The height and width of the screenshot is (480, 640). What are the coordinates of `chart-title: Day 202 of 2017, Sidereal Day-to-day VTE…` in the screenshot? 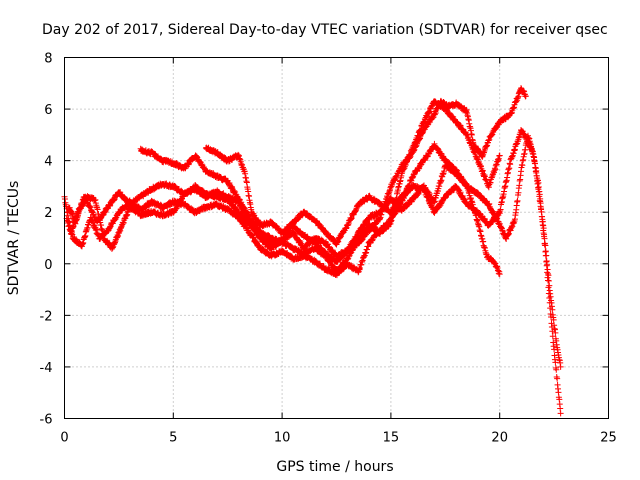 It's located at (325, 30).